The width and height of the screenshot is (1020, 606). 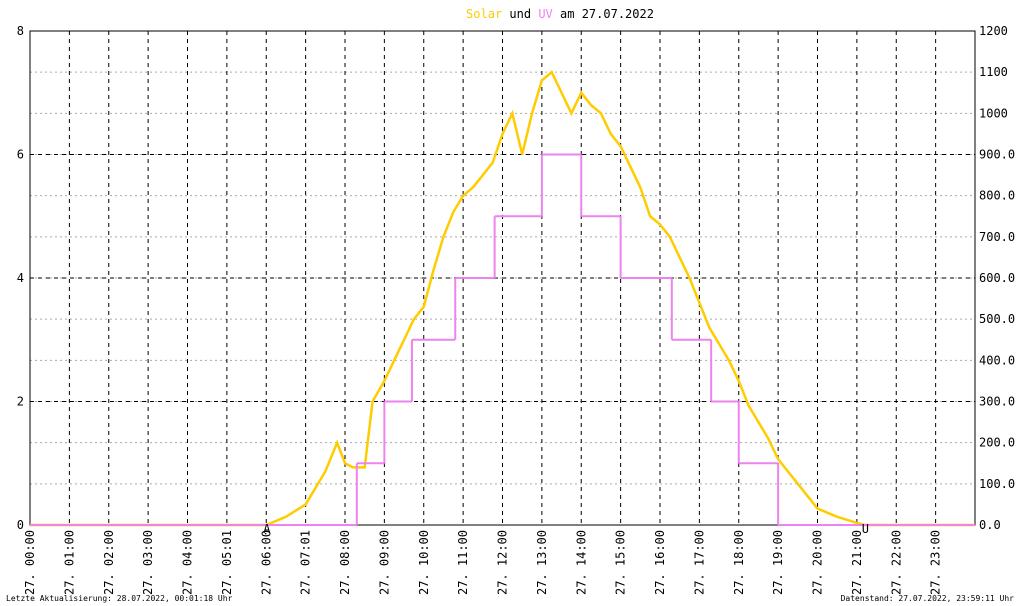 I want to click on x-tick-label: 27. 08:00, so click(x=345, y=562).